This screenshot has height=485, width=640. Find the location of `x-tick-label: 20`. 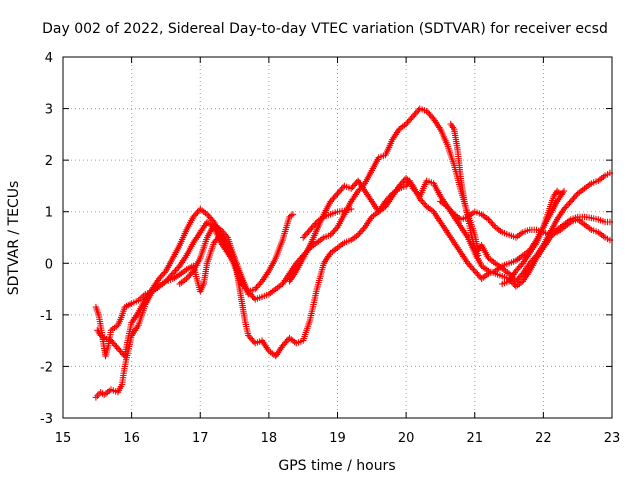

x-tick-label: 20 is located at coordinates (406, 438).